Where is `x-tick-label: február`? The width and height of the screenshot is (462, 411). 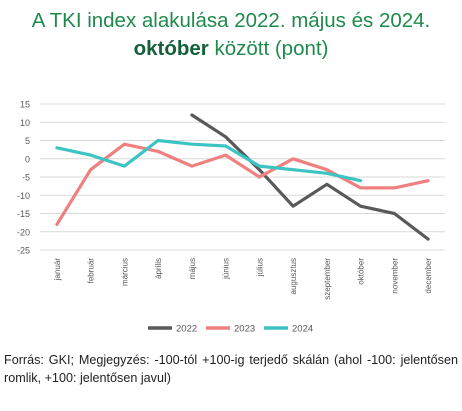 x-tick-label: február is located at coordinates (91, 271).